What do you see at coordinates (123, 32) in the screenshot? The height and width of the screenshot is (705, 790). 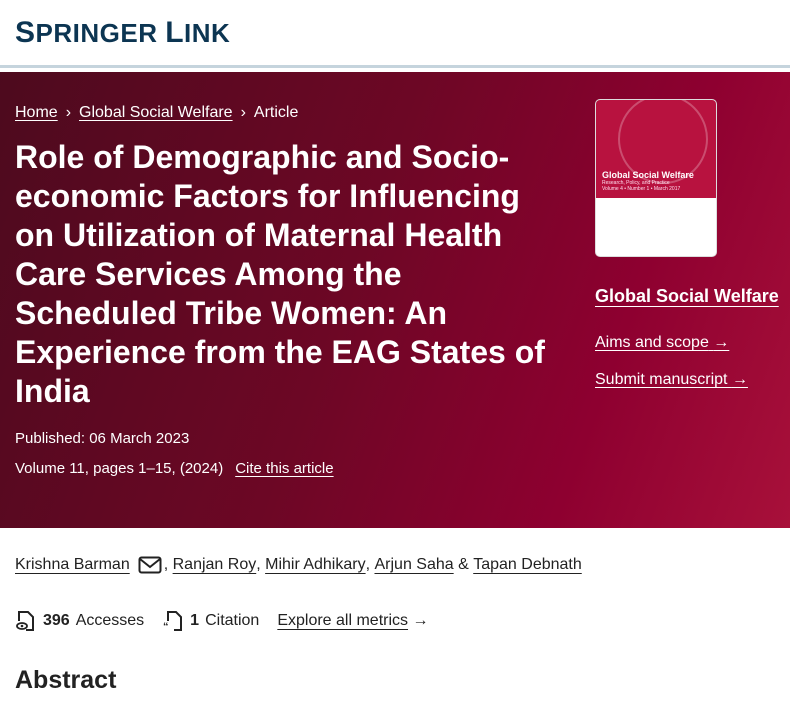 I see `springer-link-logo: SPRINGER LINK` at bounding box center [123, 32].